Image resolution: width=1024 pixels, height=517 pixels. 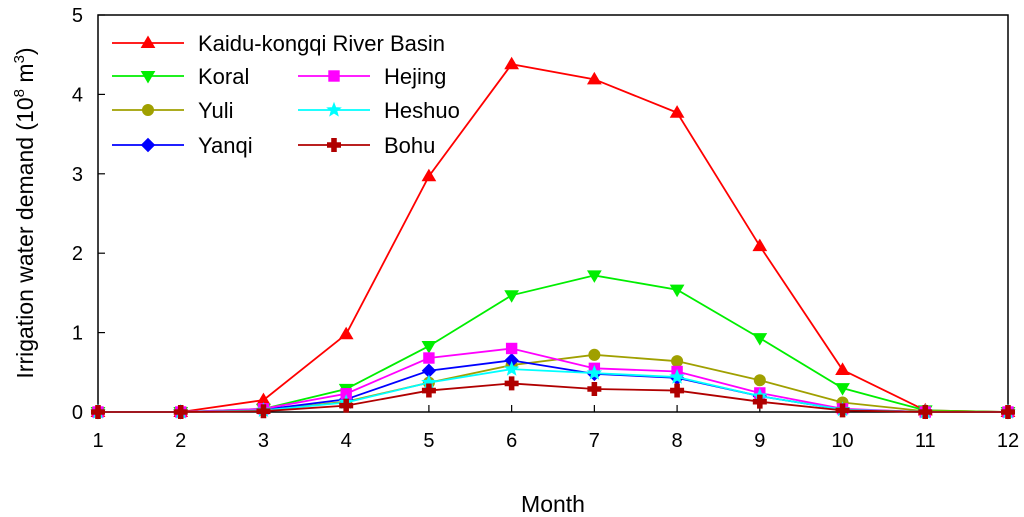 What do you see at coordinates (511, 441) in the screenshot?
I see `x-tick-label: 6` at bounding box center [511, 441].